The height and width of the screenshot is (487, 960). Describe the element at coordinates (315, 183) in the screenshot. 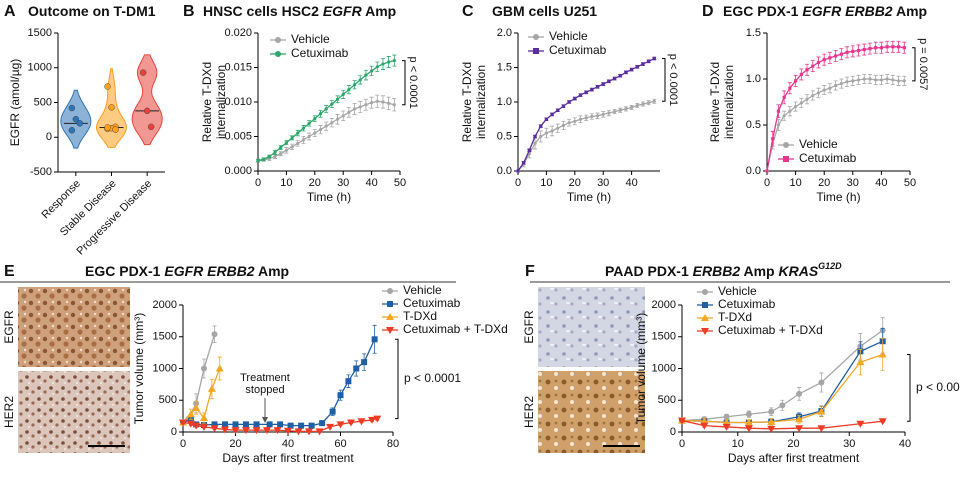

I see `x-tick-label: 20` at that location.